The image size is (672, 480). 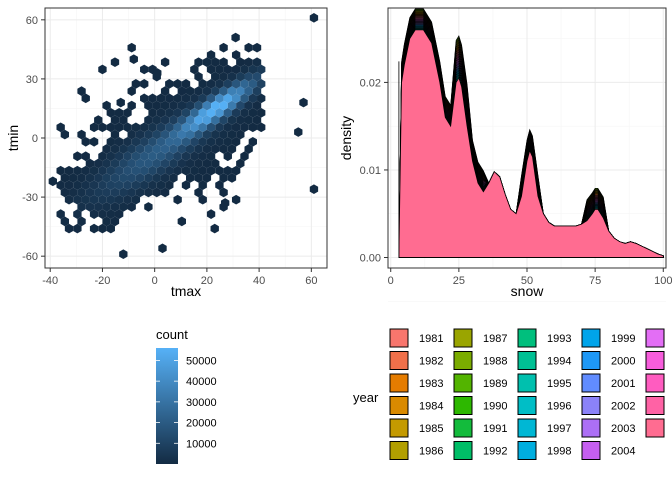 What do you see at coordinates (559, 362) in the screenshot?
I see `year-legend-key-label: 1994` at bounding box center [559, 362].